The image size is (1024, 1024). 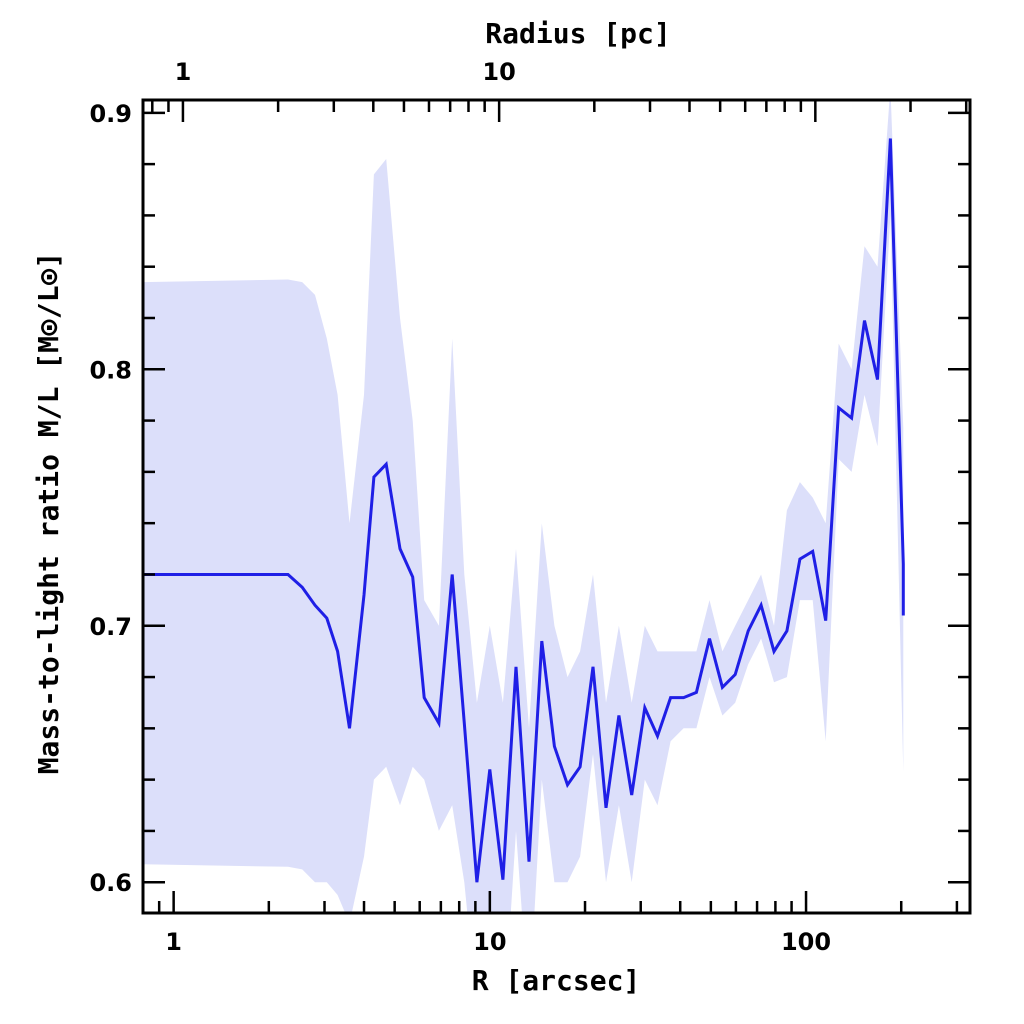 I want to click on y-tick-label: 0.8, so click(x=110, y=370).